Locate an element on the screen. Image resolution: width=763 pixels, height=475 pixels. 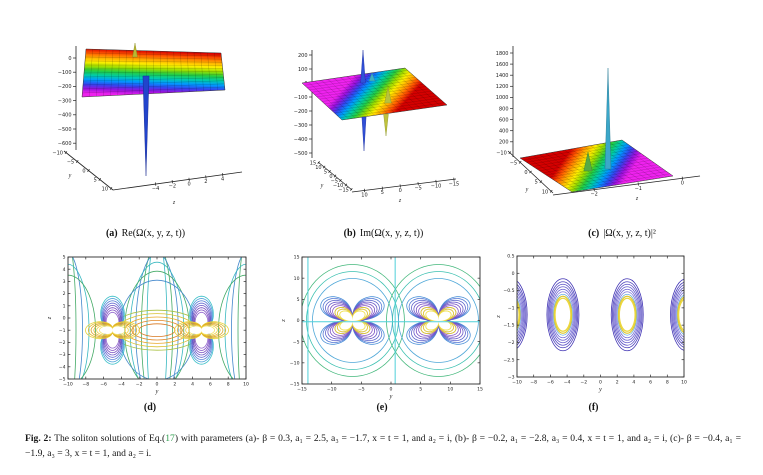
svg-text: 1 is located at coordinates (64, 306).